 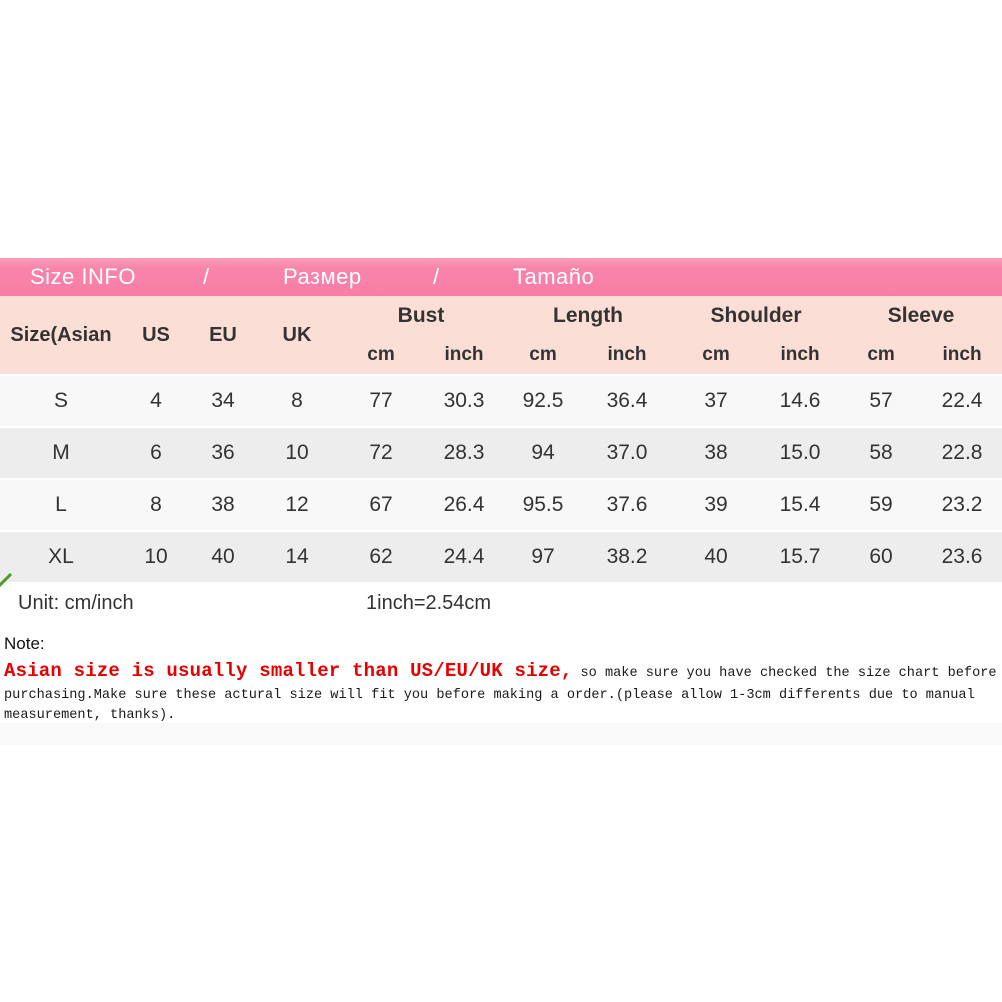 What do you see at coordinates (464, 556) in the screenshot?
I see `table-cell: 24.4` at bounding box center [464, 556].